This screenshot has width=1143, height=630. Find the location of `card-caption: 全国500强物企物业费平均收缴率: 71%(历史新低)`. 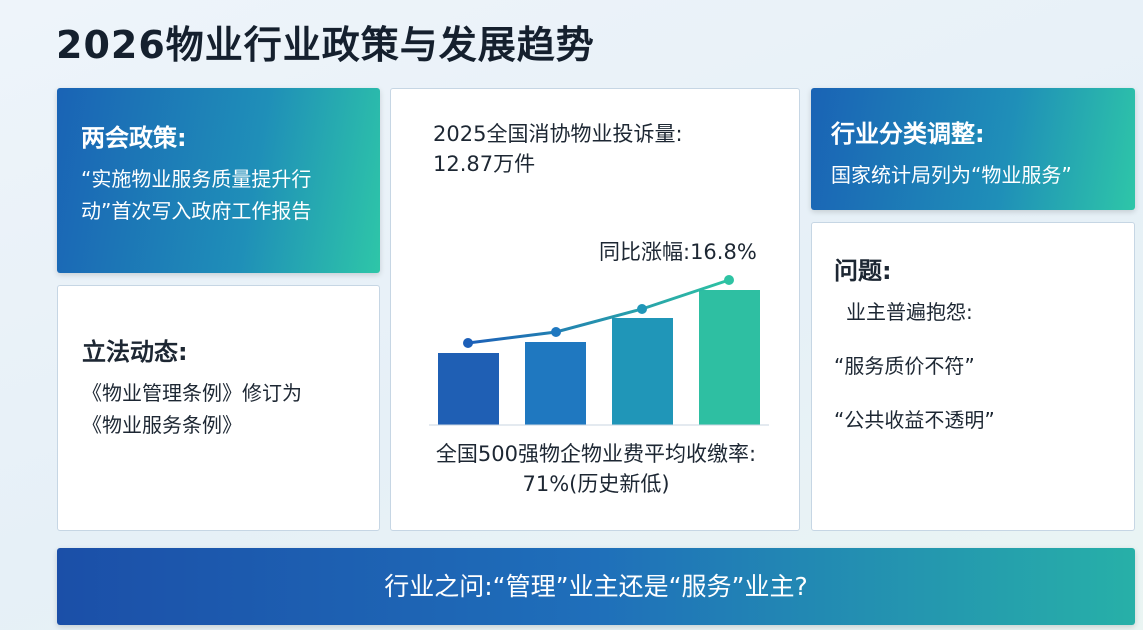

card-caption: 全国500强物企物业费平均收缴率: 71%(历史新低) is located at coordinates (596, 469).